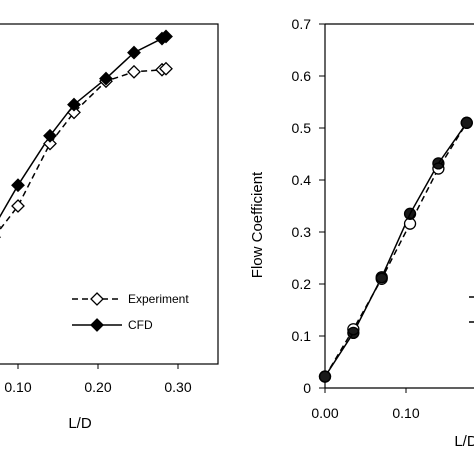  I want to click on right-x-axis-label: L/D, so click(464, 441).